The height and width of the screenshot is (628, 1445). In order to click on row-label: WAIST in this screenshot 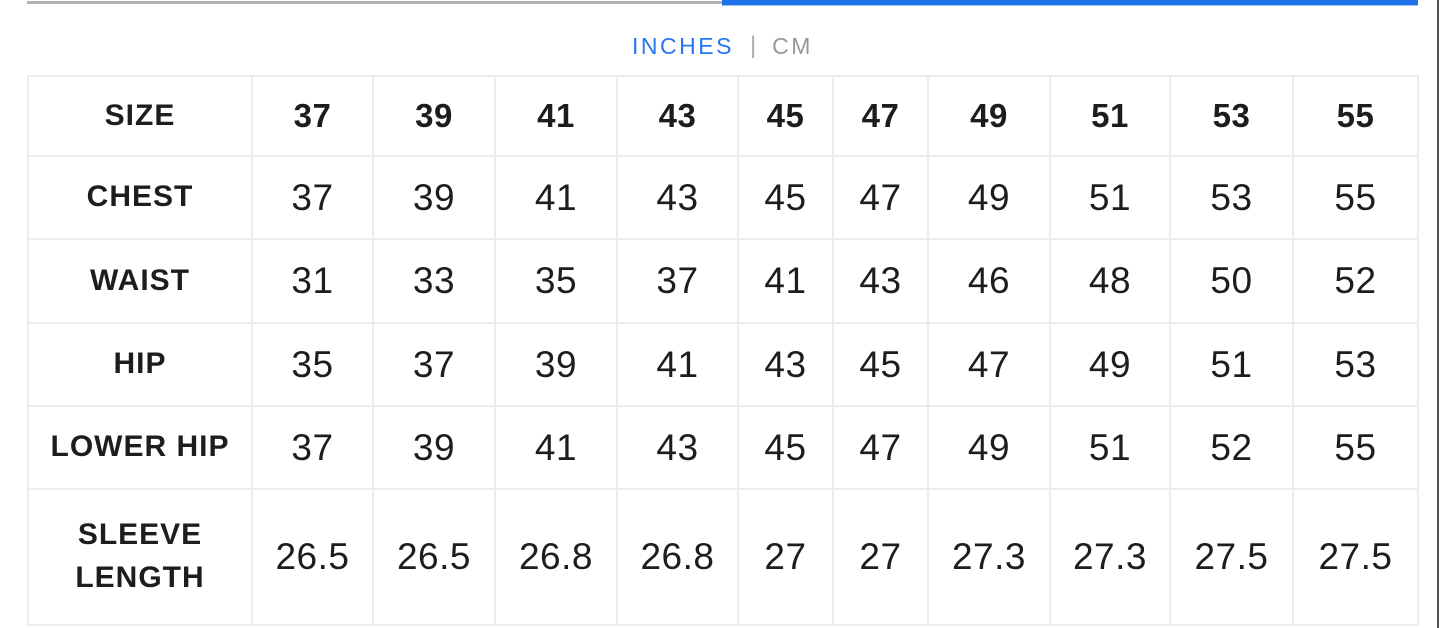, I will do `click(140, 281)`.